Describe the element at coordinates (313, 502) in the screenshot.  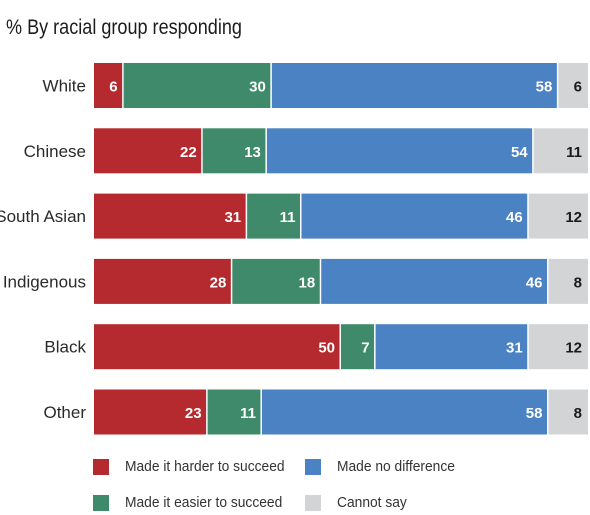
I see `legend-swatch-cannot-say` at that location.